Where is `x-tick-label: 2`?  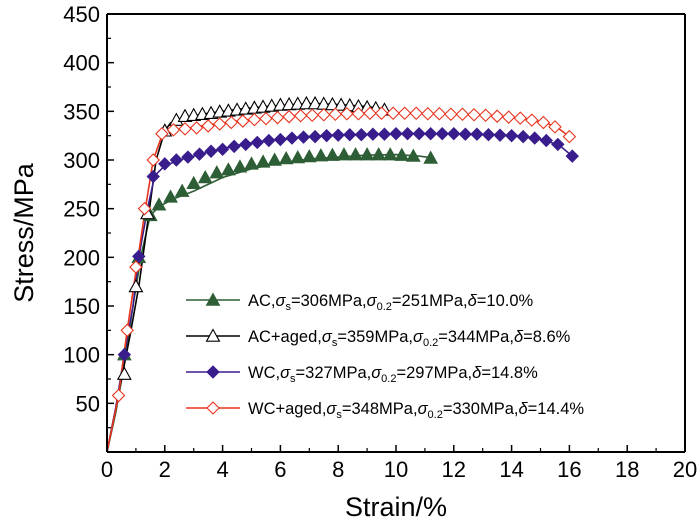
x-tick-label: 2 is located at coordinates (165, 469).